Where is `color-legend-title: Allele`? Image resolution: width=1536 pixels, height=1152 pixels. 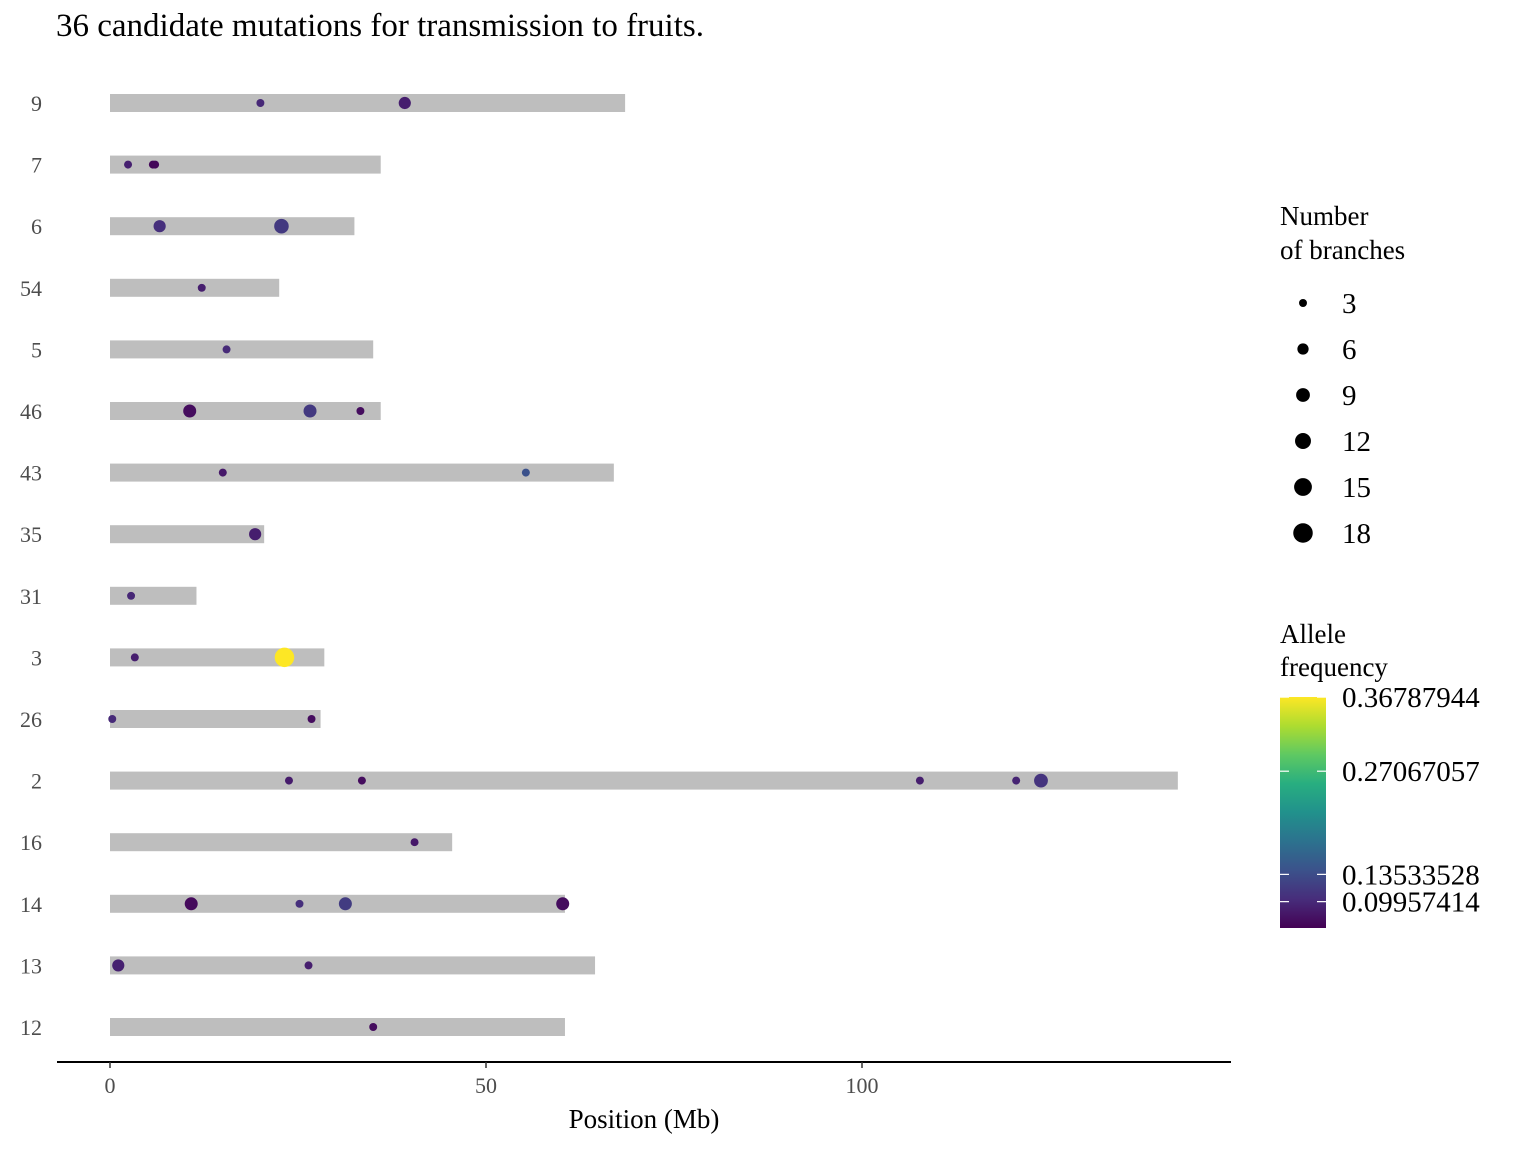
color-legend-title: Allele is located at coordinates (1313, 634).